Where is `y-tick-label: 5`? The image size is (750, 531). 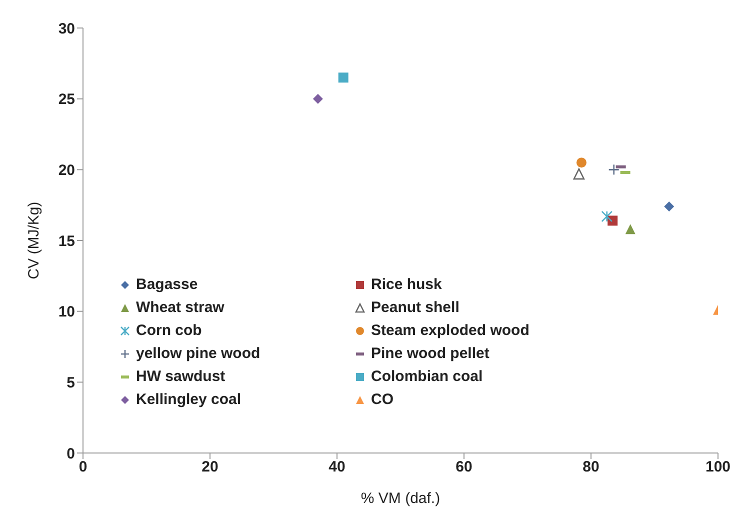 y-tick-label: 5 is located at coordinates (70, 383).